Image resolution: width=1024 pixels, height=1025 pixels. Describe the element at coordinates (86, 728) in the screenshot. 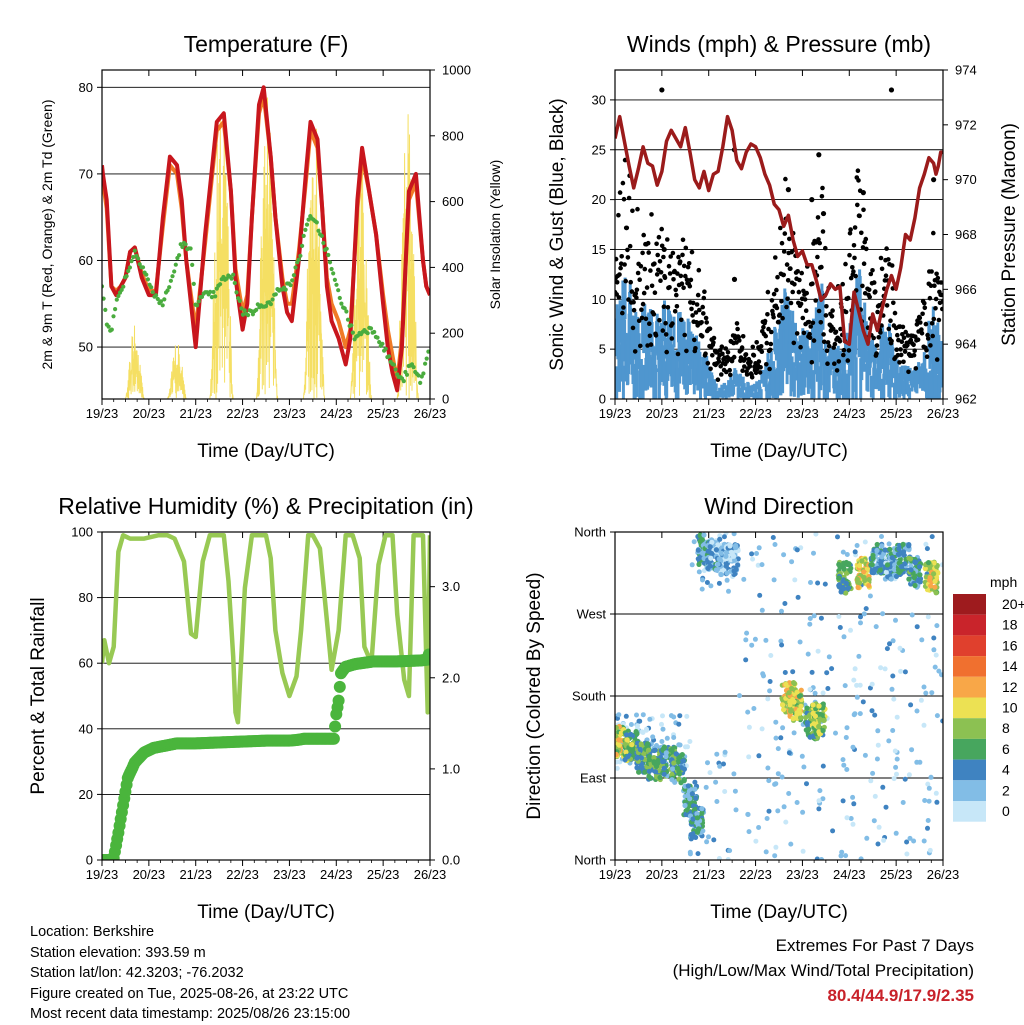

I see `y-tick-label: 40` at that location.